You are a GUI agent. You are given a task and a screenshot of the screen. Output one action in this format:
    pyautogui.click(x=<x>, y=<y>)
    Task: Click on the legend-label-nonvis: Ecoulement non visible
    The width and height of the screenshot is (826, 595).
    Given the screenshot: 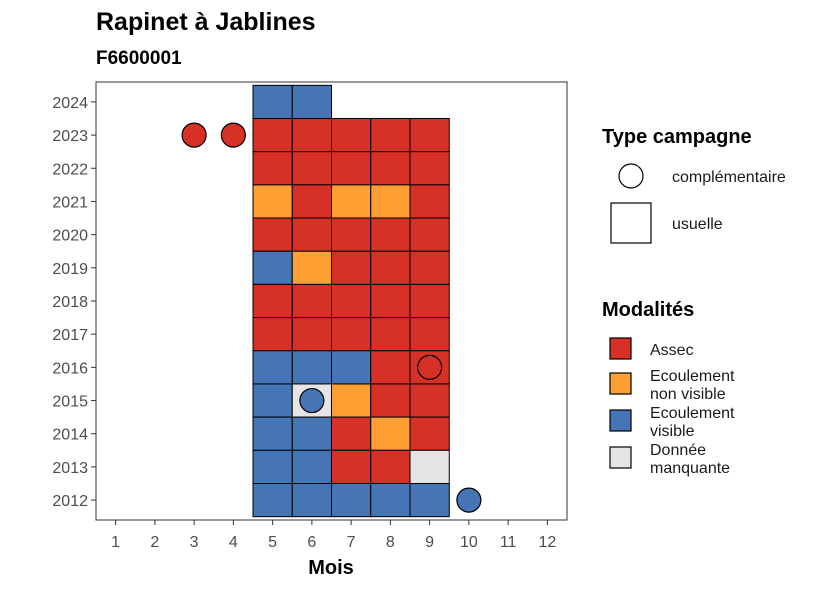 What is the action you would take?
    pyautogui.click(x=692, y=385)
    